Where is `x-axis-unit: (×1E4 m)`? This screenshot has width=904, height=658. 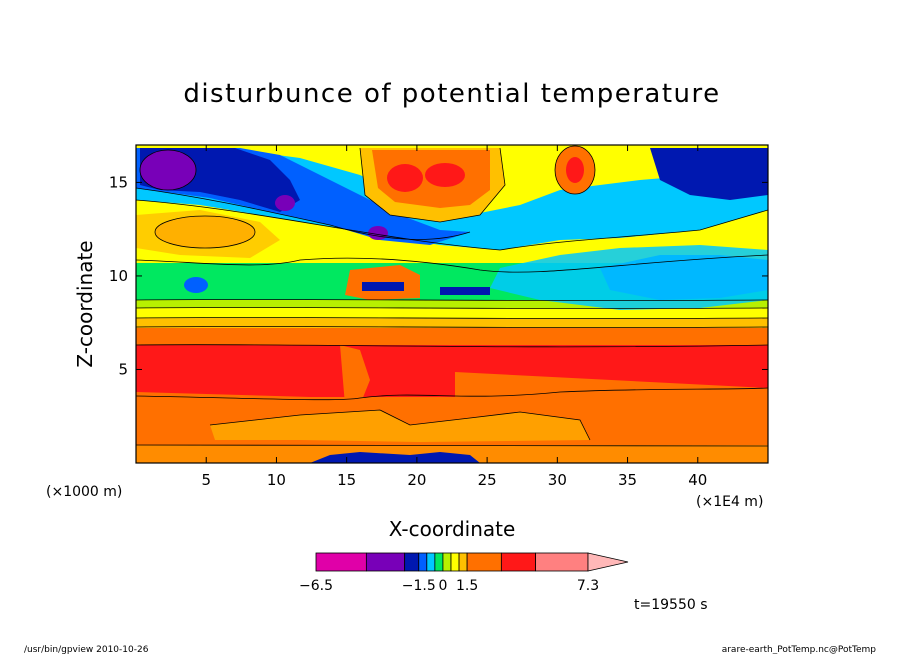 x-axis-unit: (×1E4 m) is located at coordinates (729, 502).